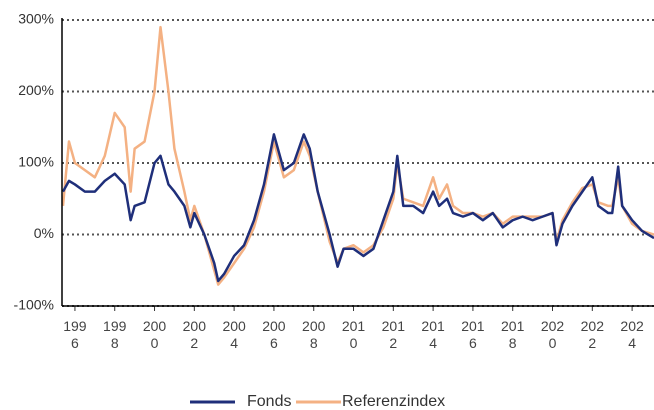 This screenshot has width=654, height=410. Describe the element at coordinates (592, 334) in the screenshot. I see `x-tick-label: 2022` at that location.